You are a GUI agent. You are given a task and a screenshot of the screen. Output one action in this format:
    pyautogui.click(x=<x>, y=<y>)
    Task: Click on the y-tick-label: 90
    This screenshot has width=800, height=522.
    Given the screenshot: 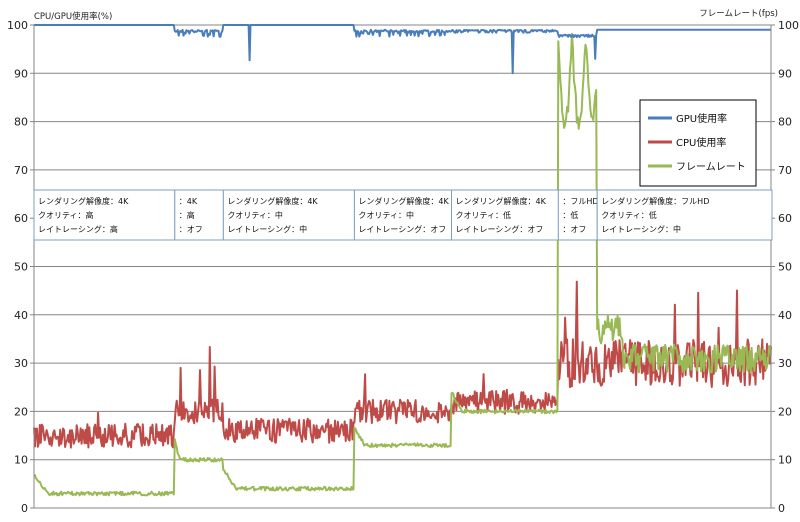 What is the action you would take?
    pyautogui.click(x=21, y=73)
    